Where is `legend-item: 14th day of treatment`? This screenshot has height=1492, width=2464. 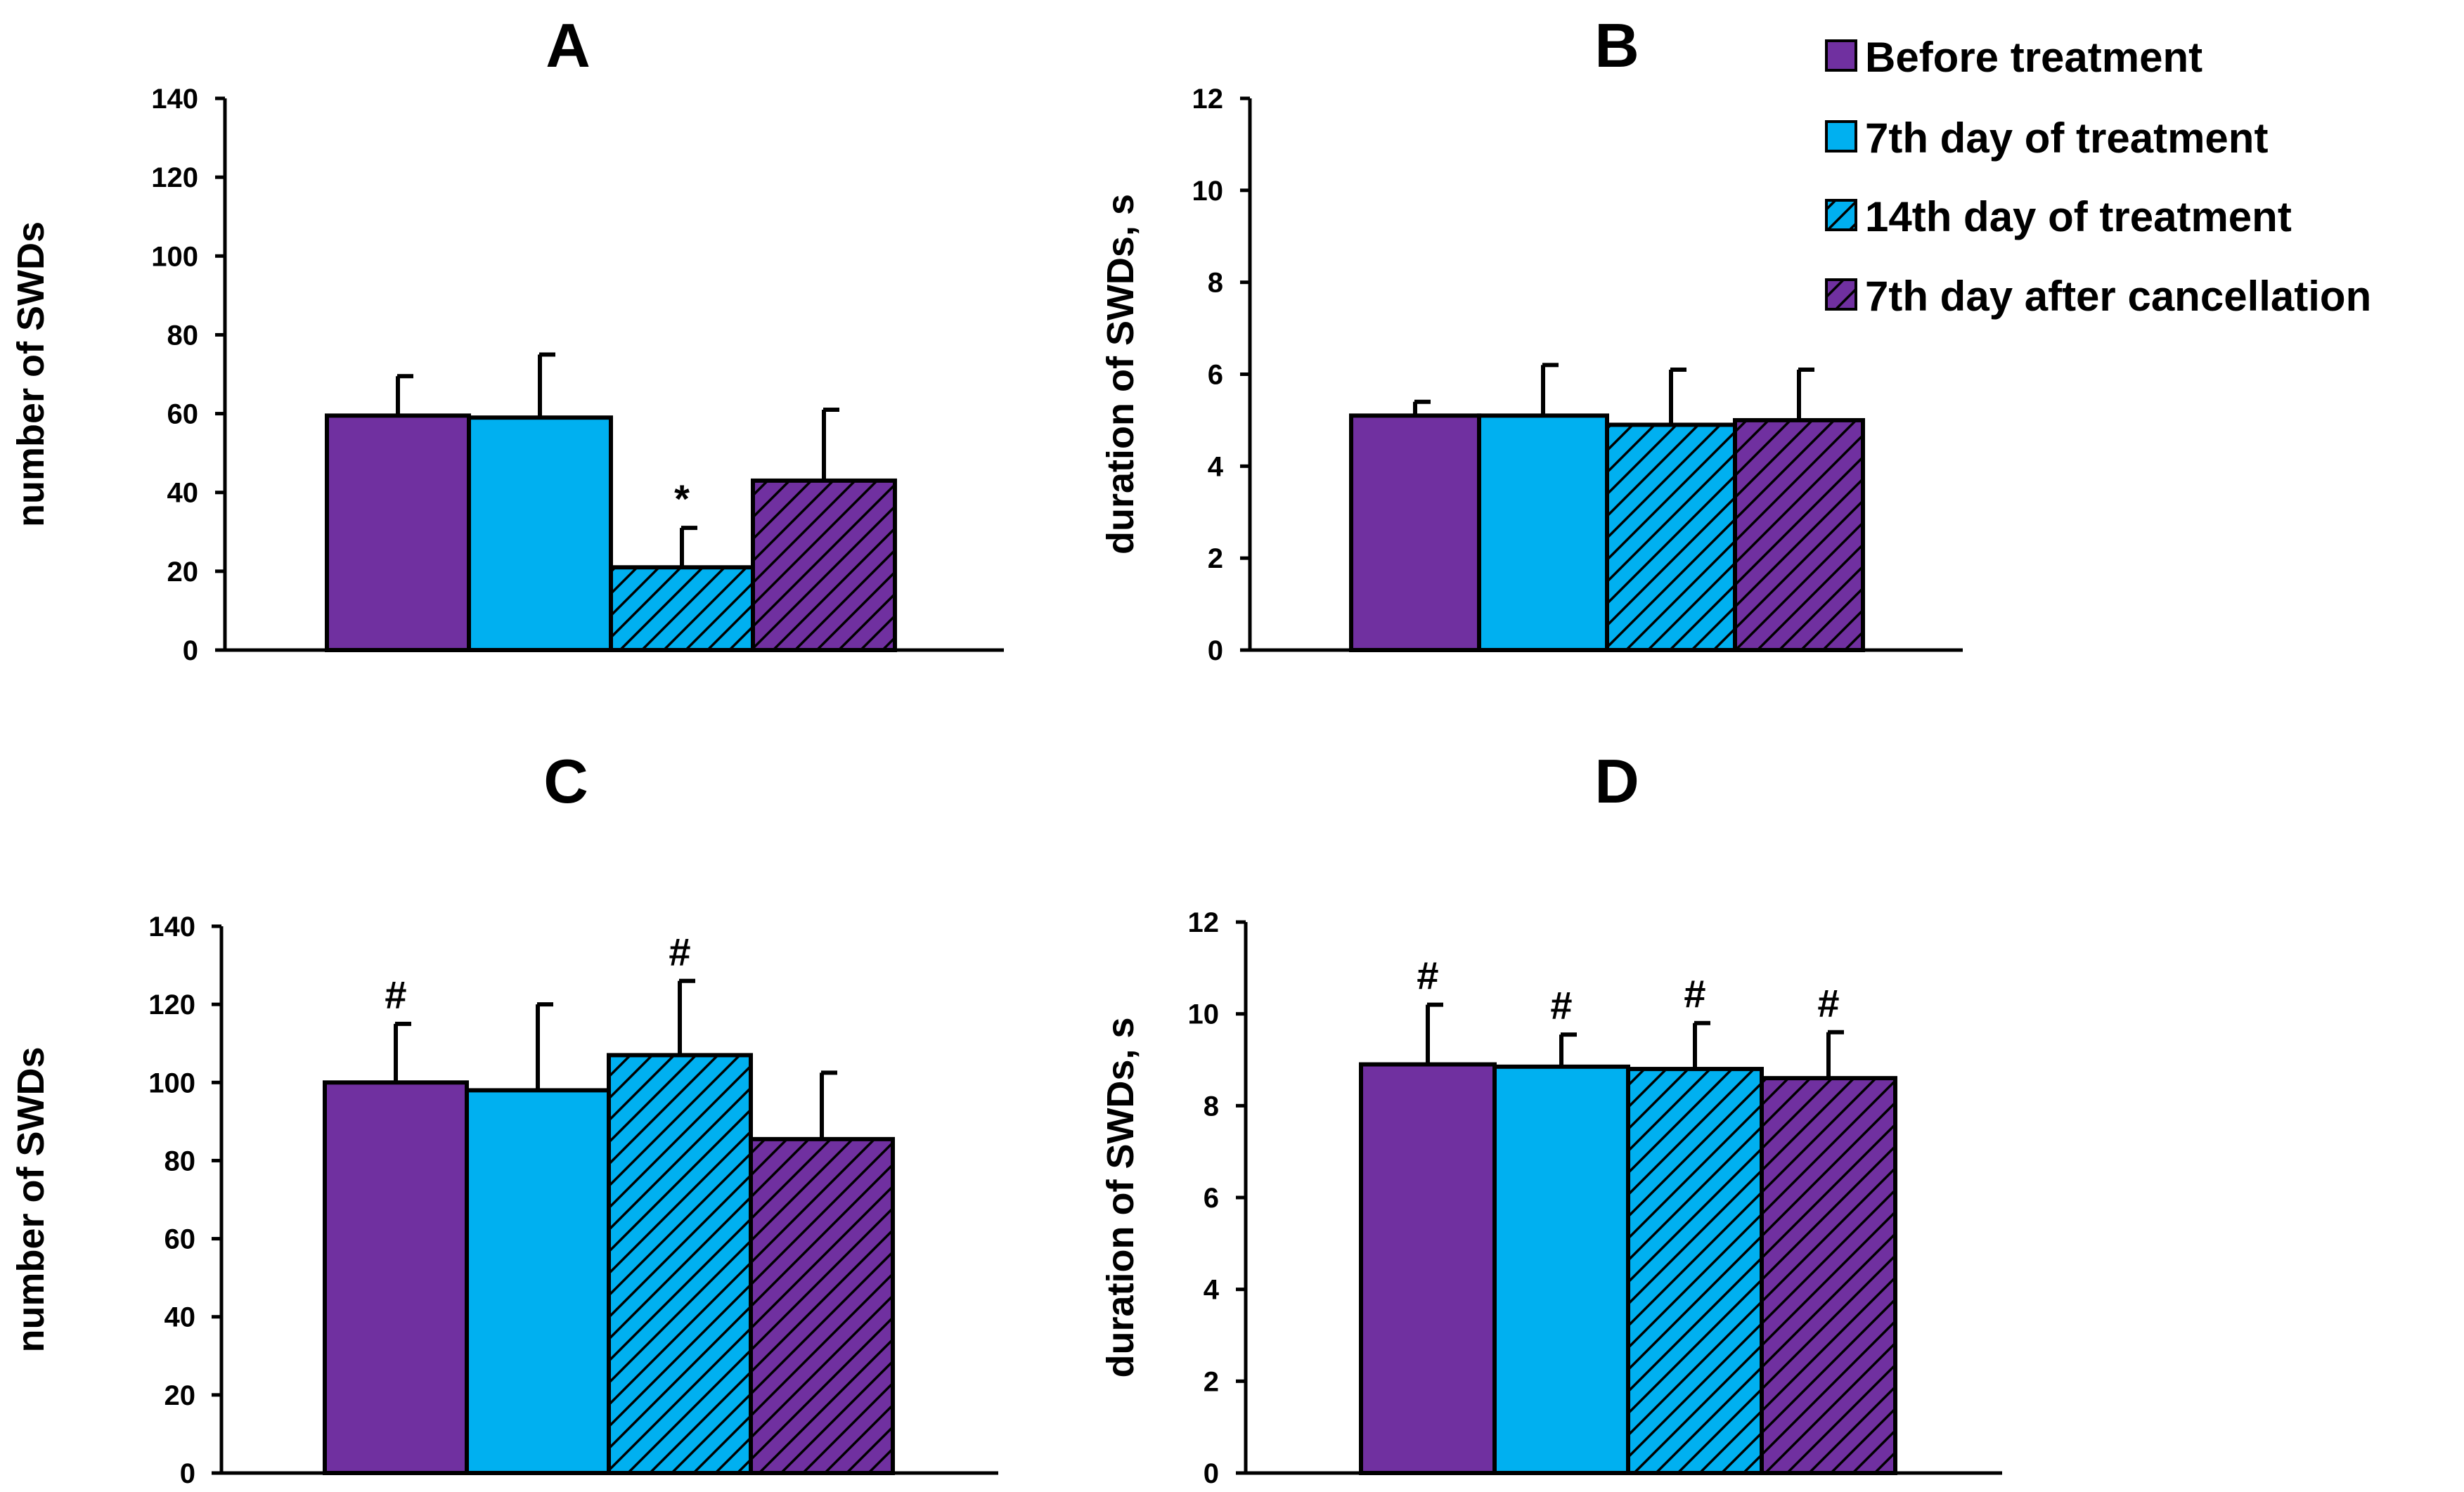
legend-item: 14th day of treatment is located at coordinates (2058, 216).